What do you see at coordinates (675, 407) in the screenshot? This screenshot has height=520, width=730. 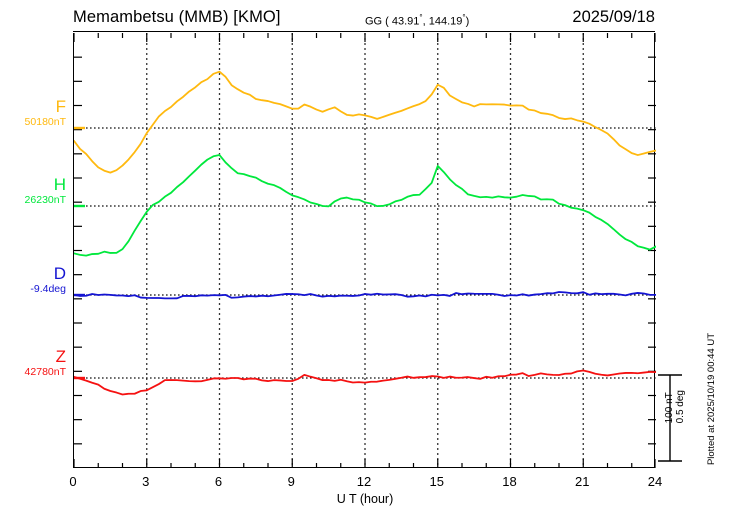 I see `scale-bar-label: 100 nT 0.5 deg` at bounding box center [675, 407].